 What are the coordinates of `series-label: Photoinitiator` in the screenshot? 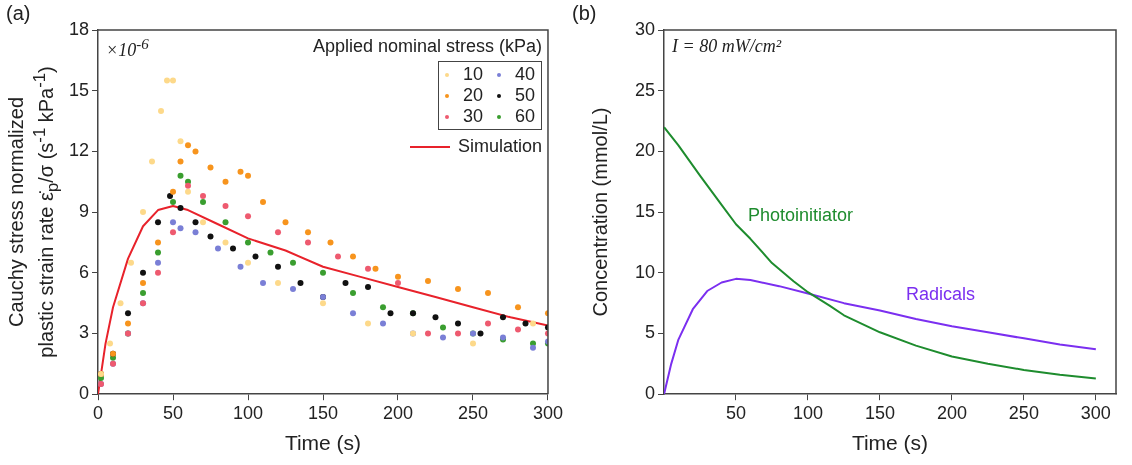 It's located at (800, 215).